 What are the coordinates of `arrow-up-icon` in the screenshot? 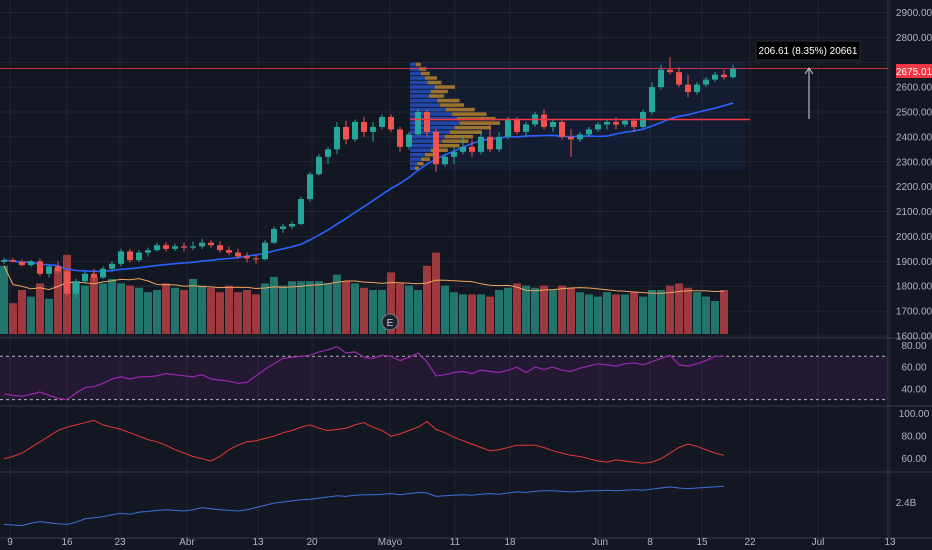 It's located at (809, 71).